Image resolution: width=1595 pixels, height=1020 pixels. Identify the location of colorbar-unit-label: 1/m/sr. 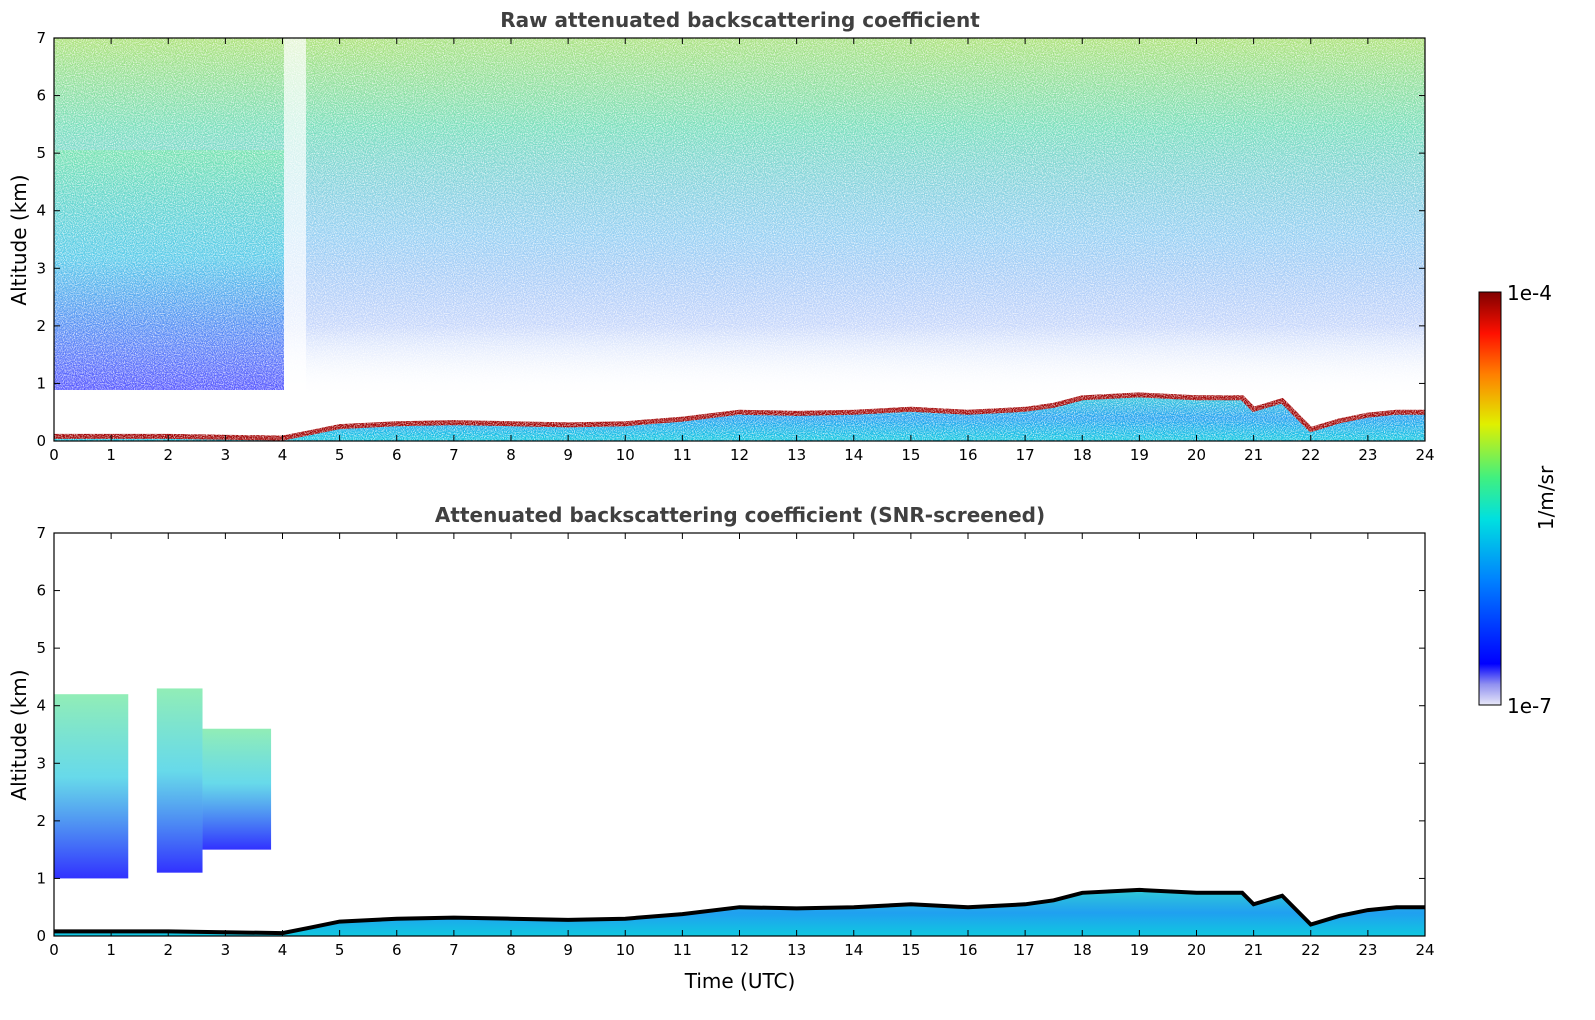
(1546, 497).